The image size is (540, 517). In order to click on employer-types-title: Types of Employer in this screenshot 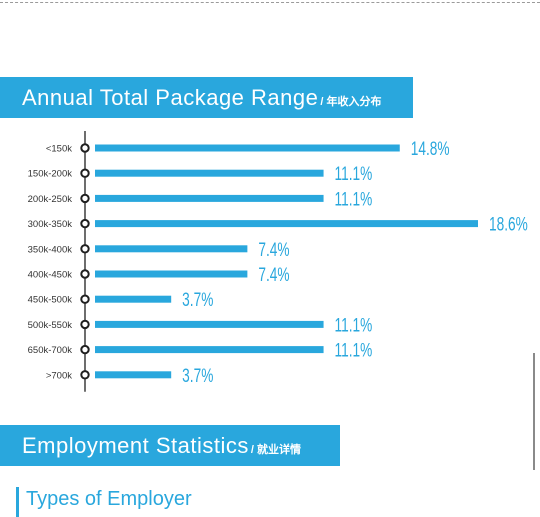, I will do `click(109, 499)`.